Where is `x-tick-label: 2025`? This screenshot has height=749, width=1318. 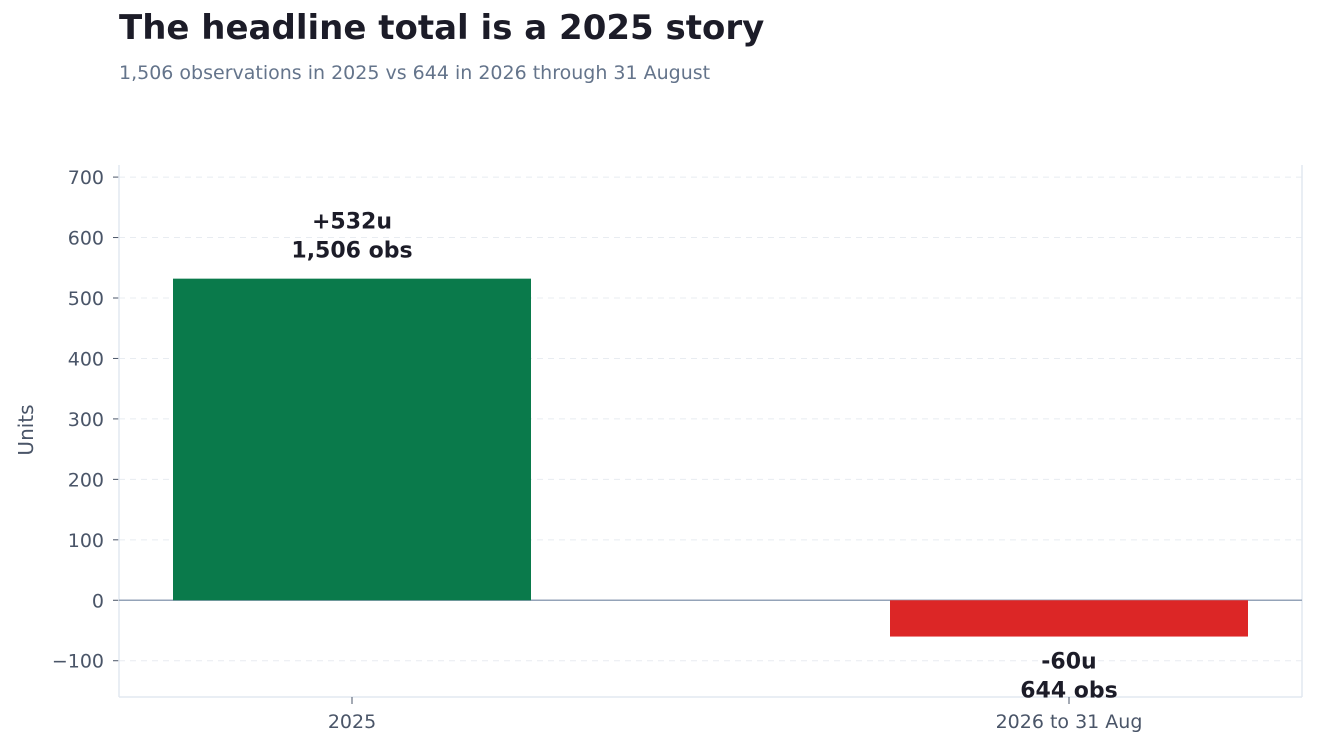 x-tick-label: 2025 is located at coordinates (352, 722).